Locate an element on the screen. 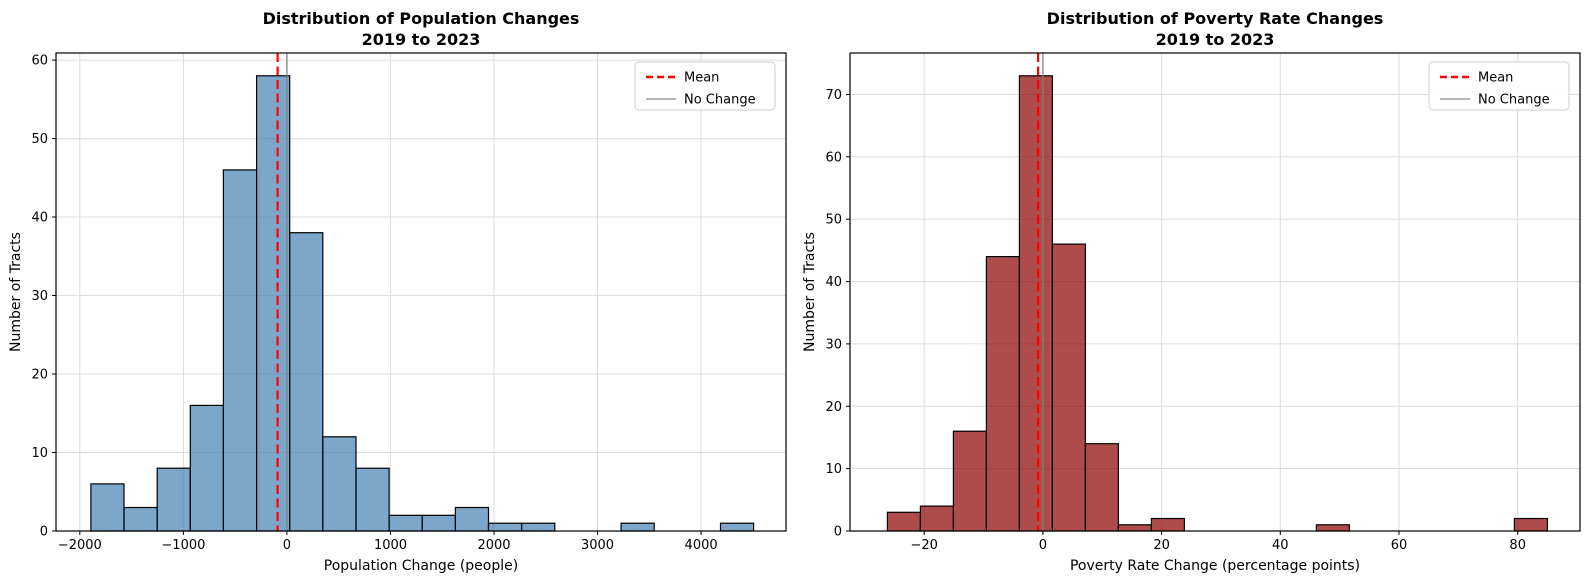 The height and width of the screenshot is (587, 1587). x-tick-label: 20 is located at coordinates (1161, 545).